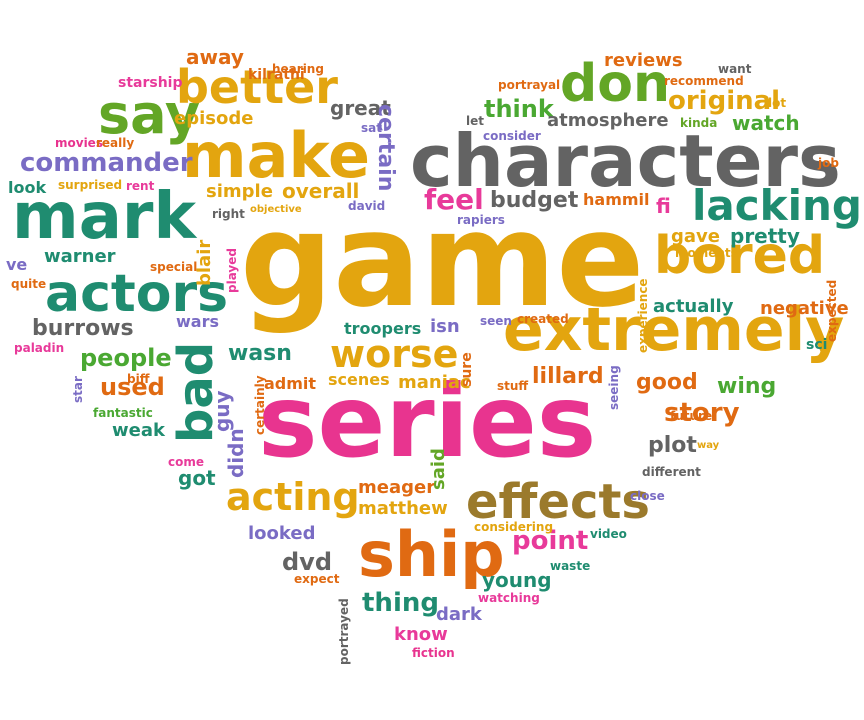  Describe the element at coordinates (29, 284) in the screenshot. I see `word-quite: quite` at that location.